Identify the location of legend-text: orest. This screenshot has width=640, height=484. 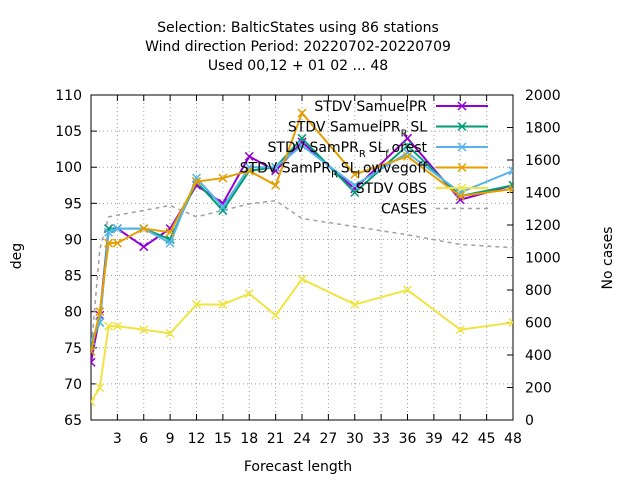
(410, 148).